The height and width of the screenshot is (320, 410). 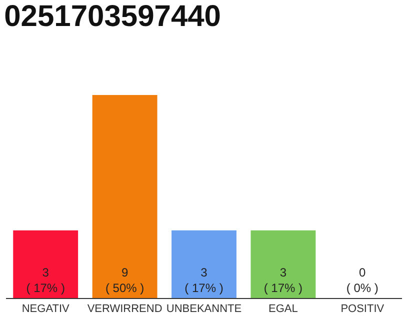 I want to click on x-tick-label: VERWIRREND, so click(x=124, y=309).